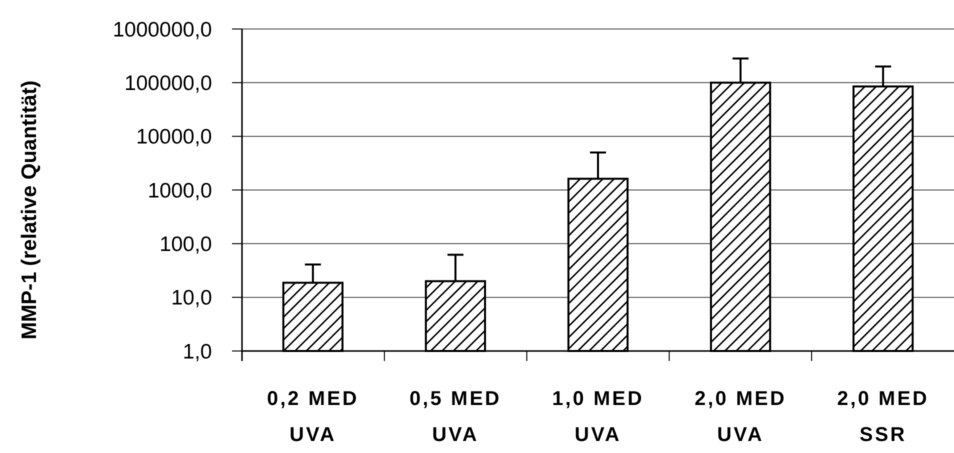 The image size is (954, 453). I want to click on y-tick-label: 10000,0, so click(174, 137).